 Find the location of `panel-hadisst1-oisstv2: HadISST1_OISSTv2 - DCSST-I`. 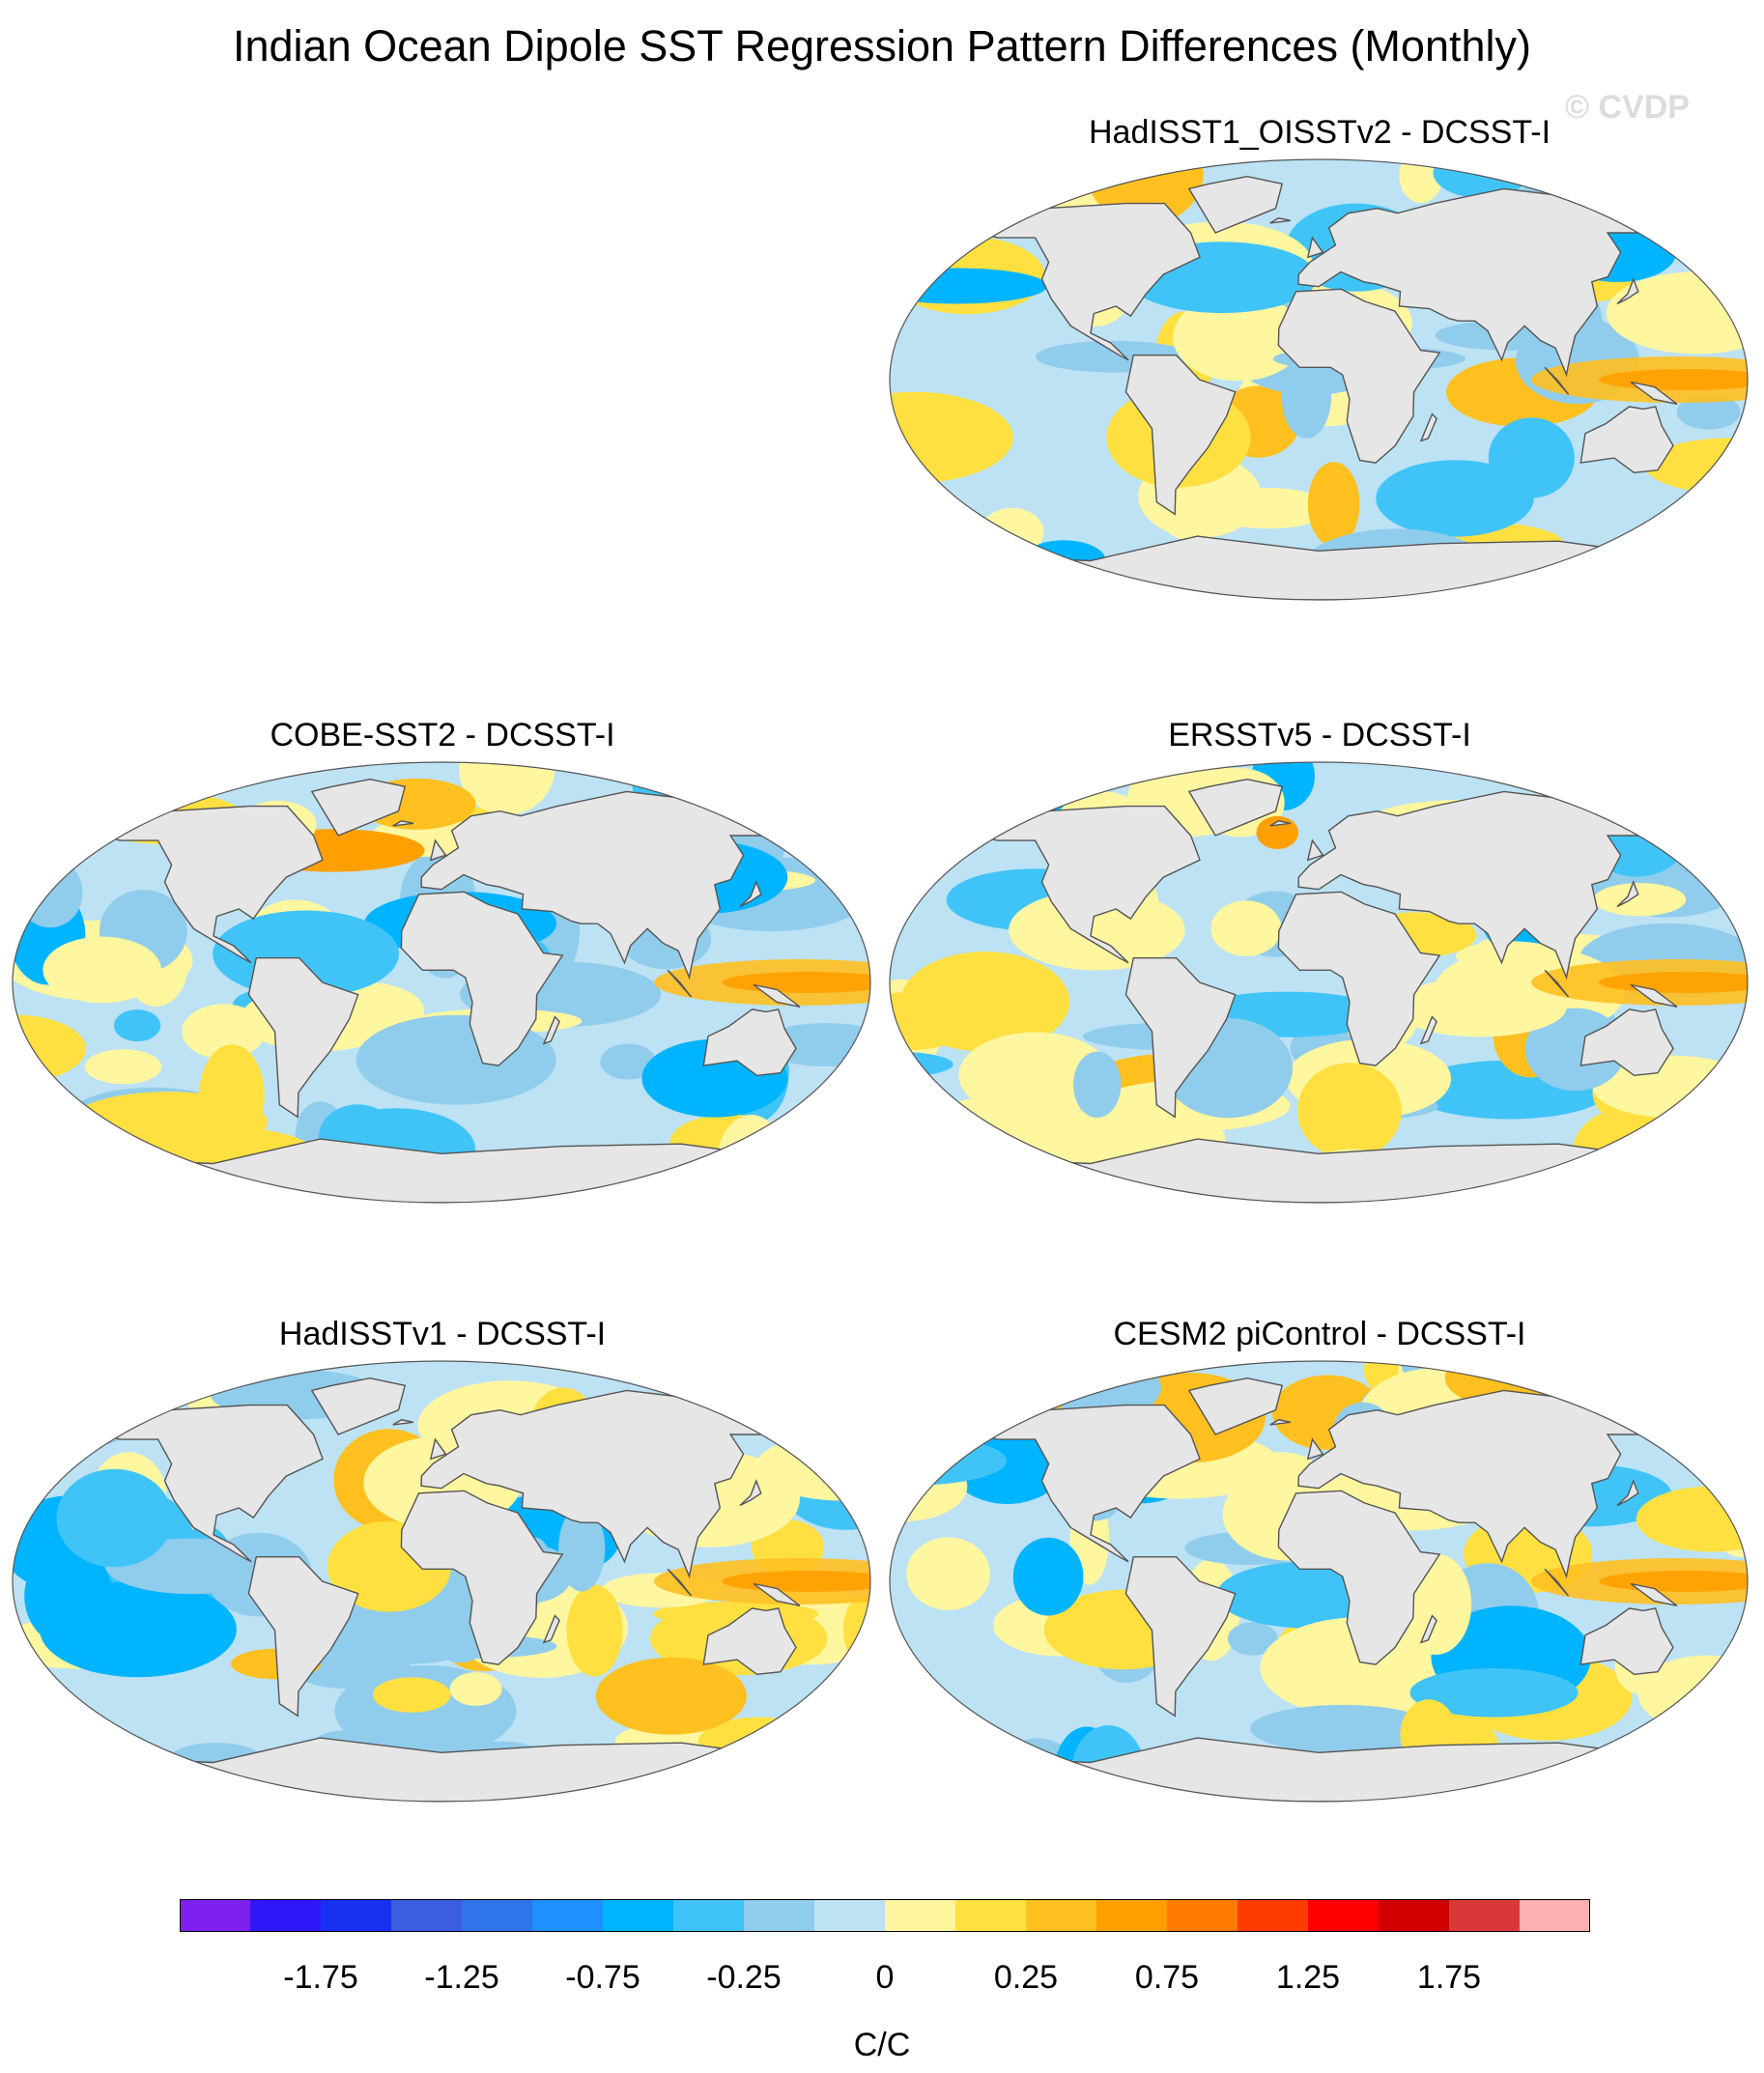

panel-hadisst1-oisstv2: HadISST1_OISSTv2 - DCSST-I is located at coordinates (1319, 408).